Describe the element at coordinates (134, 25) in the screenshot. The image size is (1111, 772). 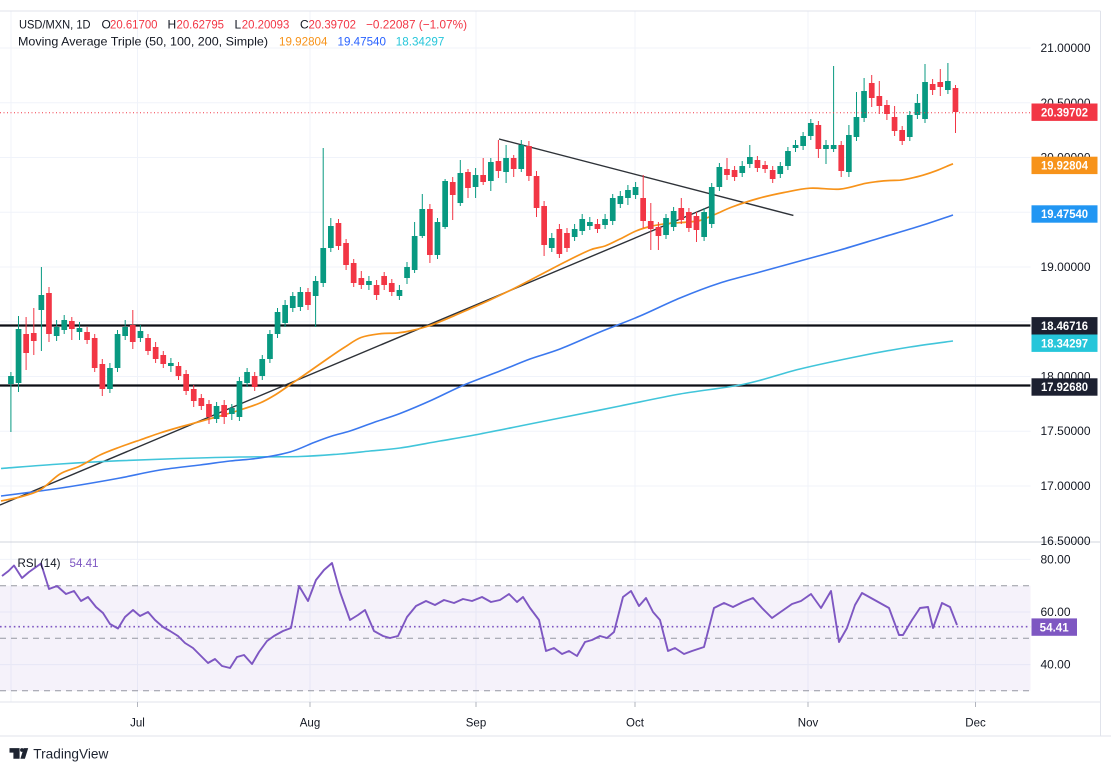
I see `svg-text: 20.61700` at that location.